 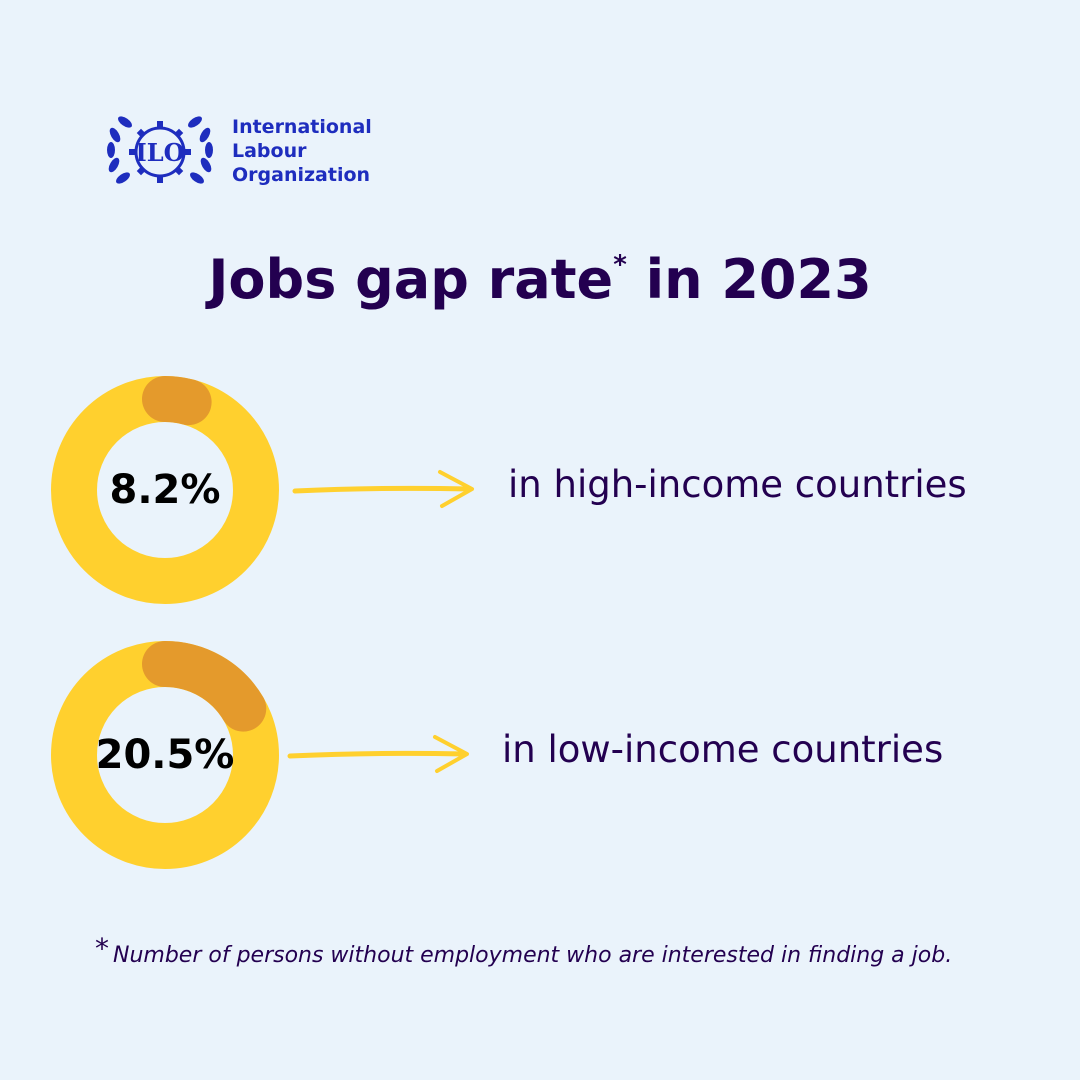 I want to click on donut-chart-low-income, so click(x=165, y=755).